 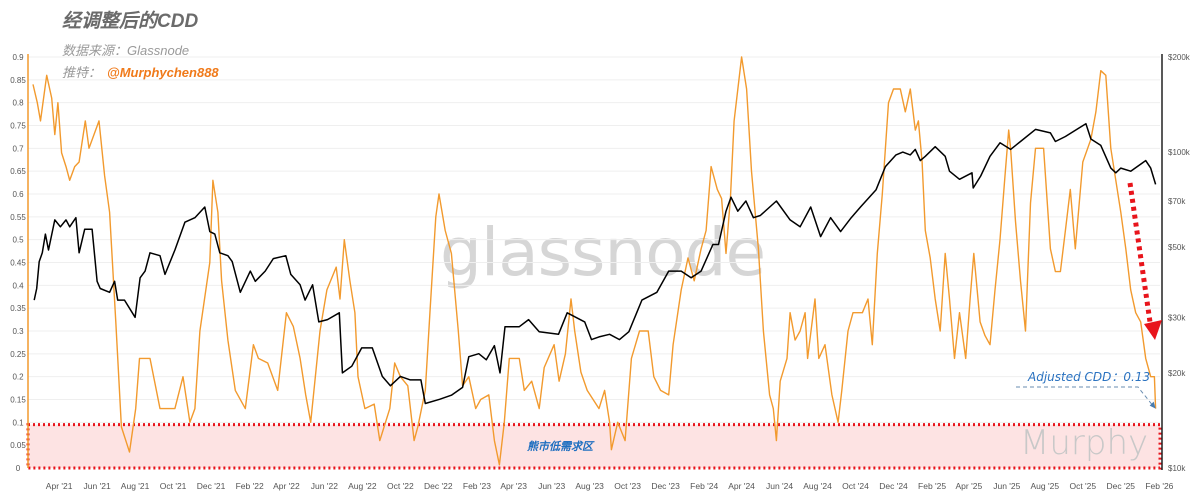 What do you see at coordinates (893, 486) in the screenshot?
I see `x-tick-label: Dec '24` at bounding box center [893, 486].